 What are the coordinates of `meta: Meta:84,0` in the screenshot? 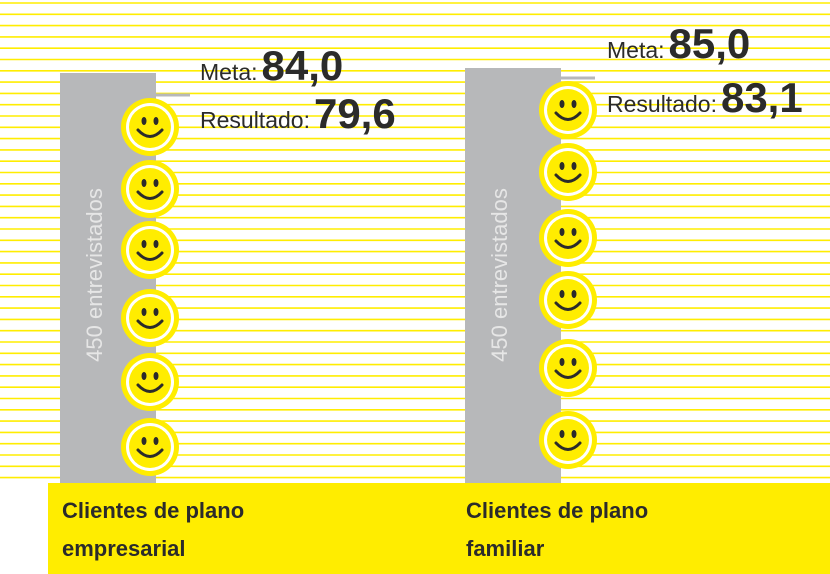 It's located at (271, 65).